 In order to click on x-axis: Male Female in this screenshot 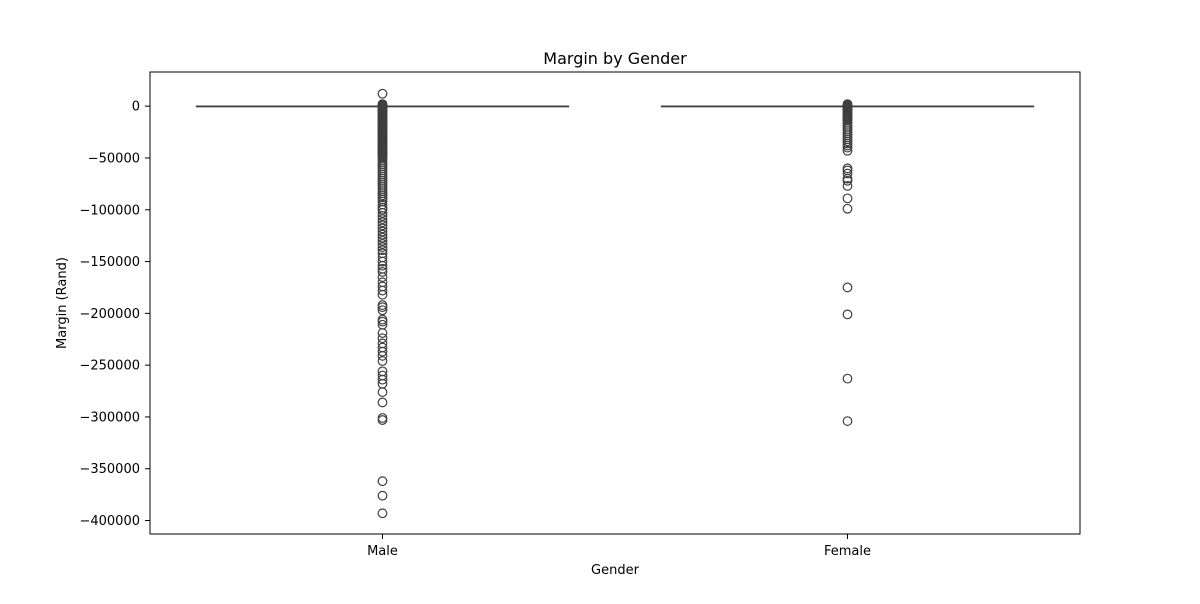, I will do `click(619, 546)`.